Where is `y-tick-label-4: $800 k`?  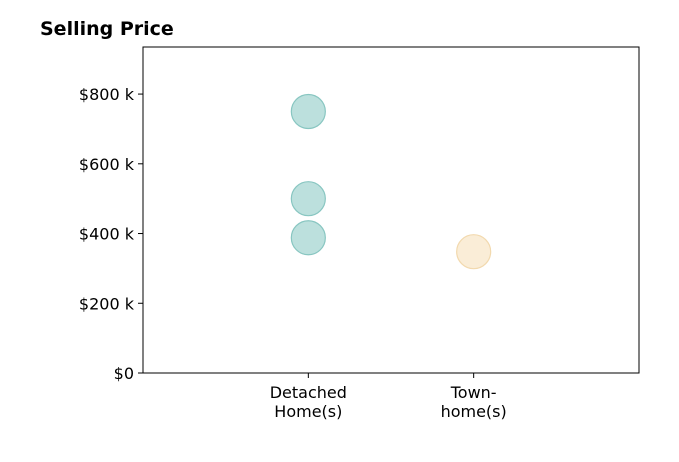
y-tick-label-4: $800 k is located at coordinates (107, 94).